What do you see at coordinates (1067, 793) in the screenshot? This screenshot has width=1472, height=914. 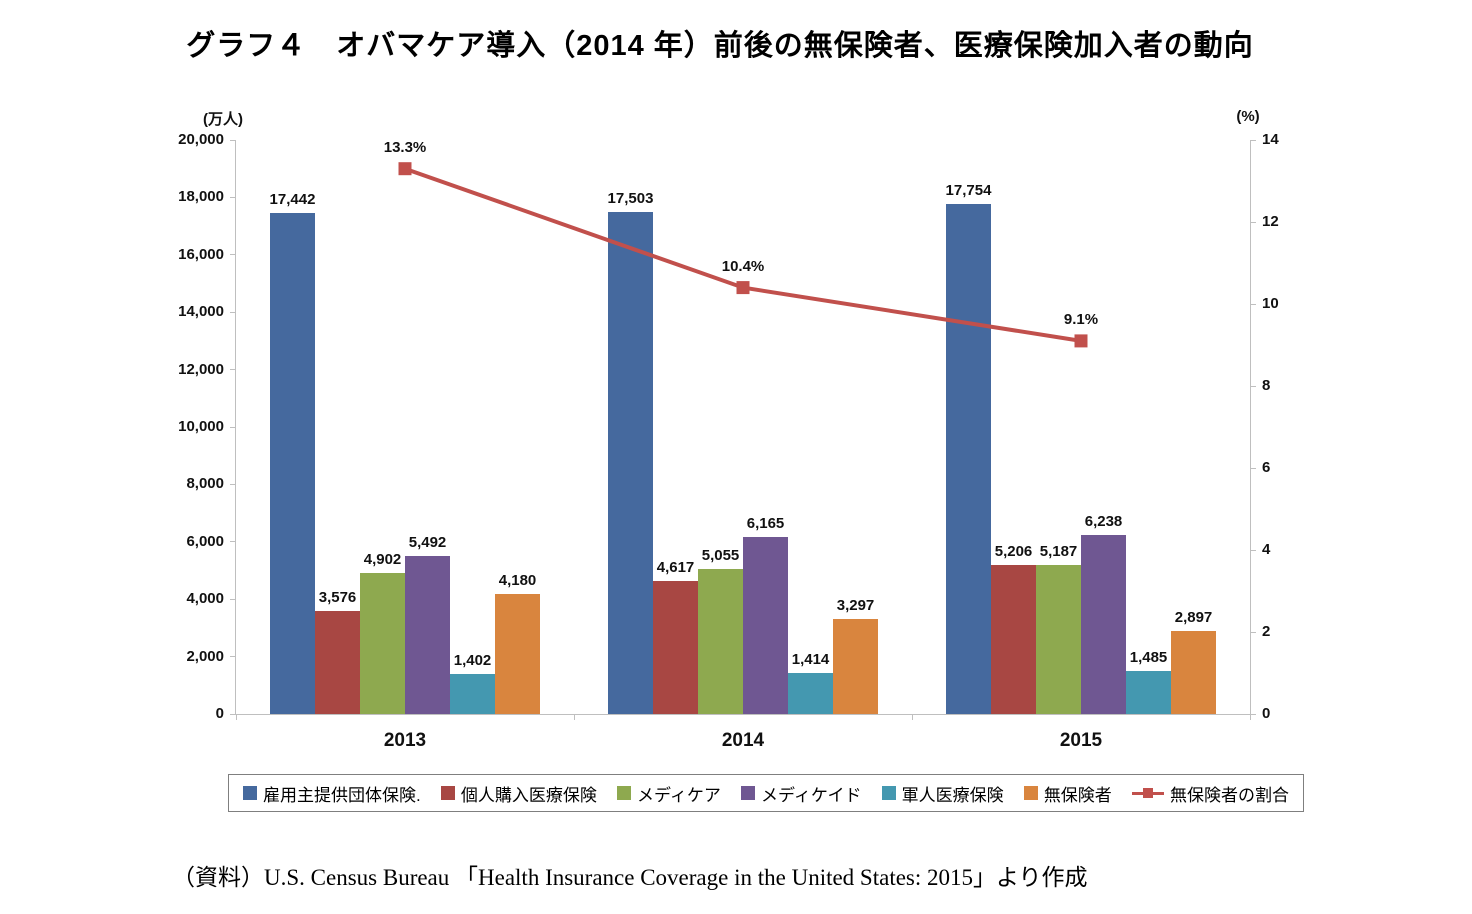 I see `legend-item-uninsured: 無保険者` at bounding box center [1067, 793].